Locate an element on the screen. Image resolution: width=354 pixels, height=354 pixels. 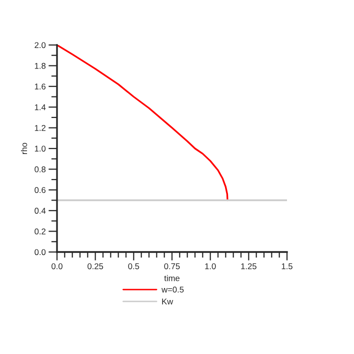
x-axis-title: time is located at coordinates (172, 278).